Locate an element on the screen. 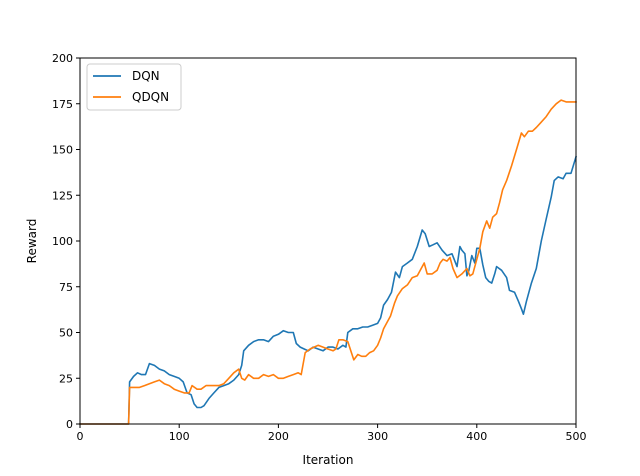 Image resolution: width=640 pixels, height=476 pixels. y-tick-label: 150 is located at coordinates (62, 150).